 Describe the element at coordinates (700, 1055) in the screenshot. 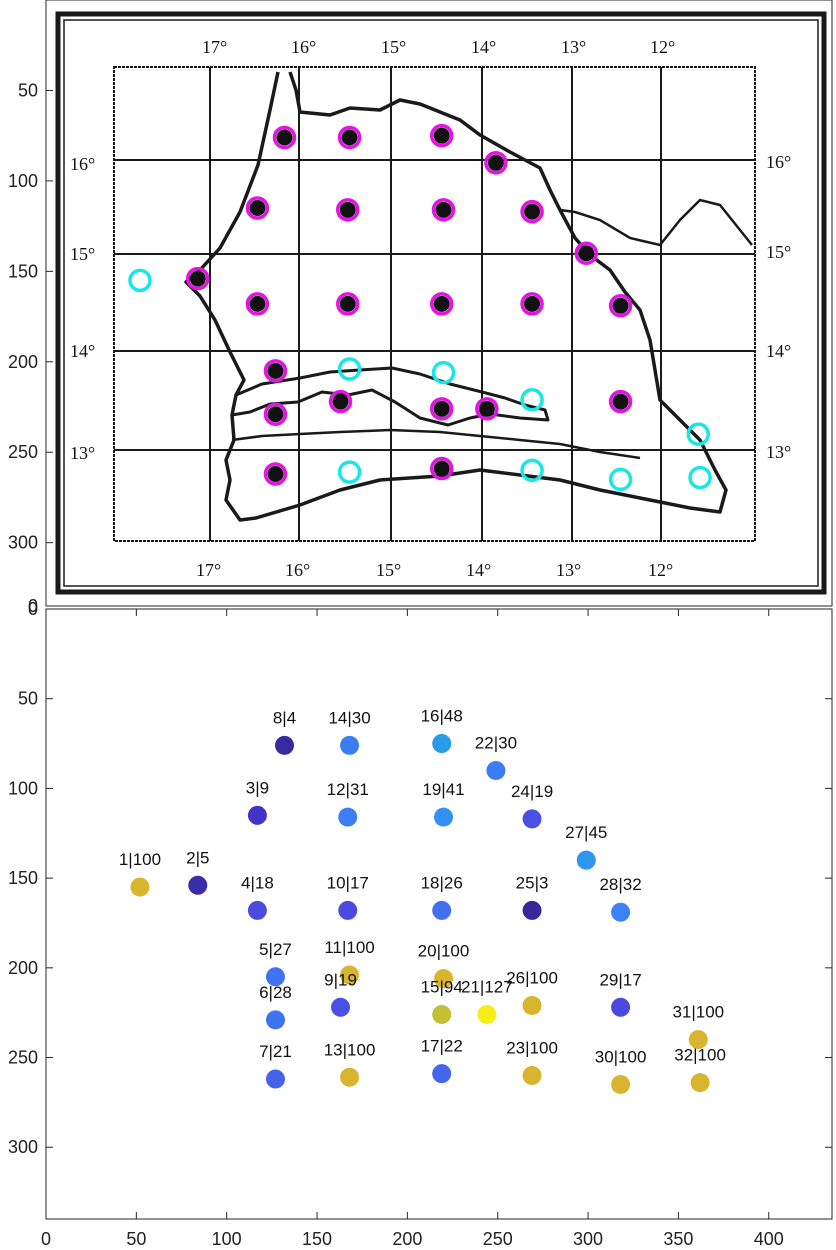

I see `scatter-point-label-32: 32|100` at that location.